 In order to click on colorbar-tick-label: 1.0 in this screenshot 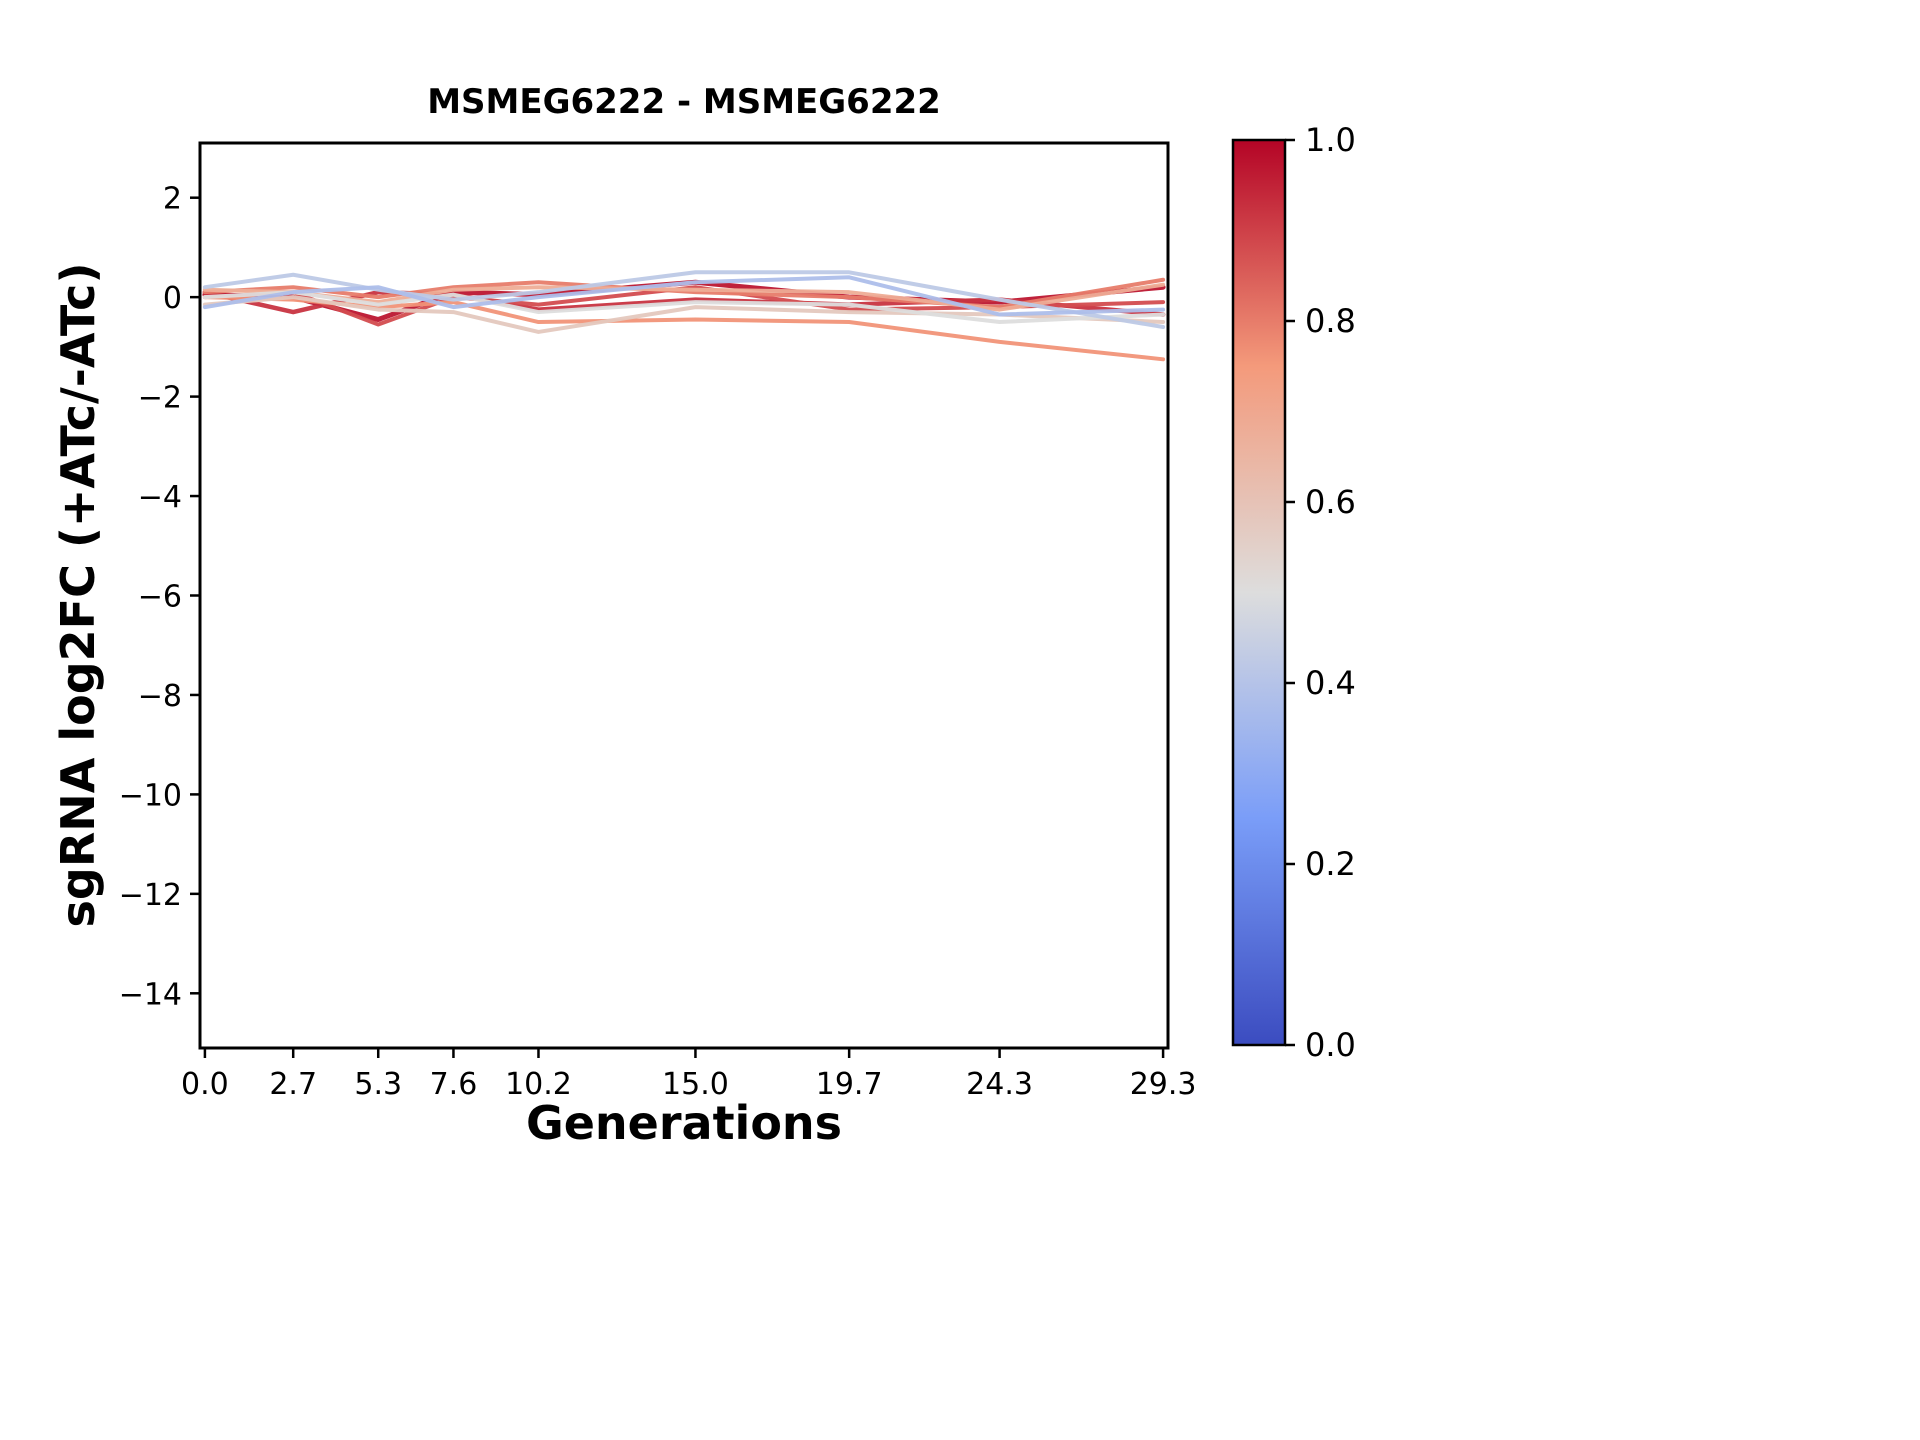, I will do `click(1330, 140)`.